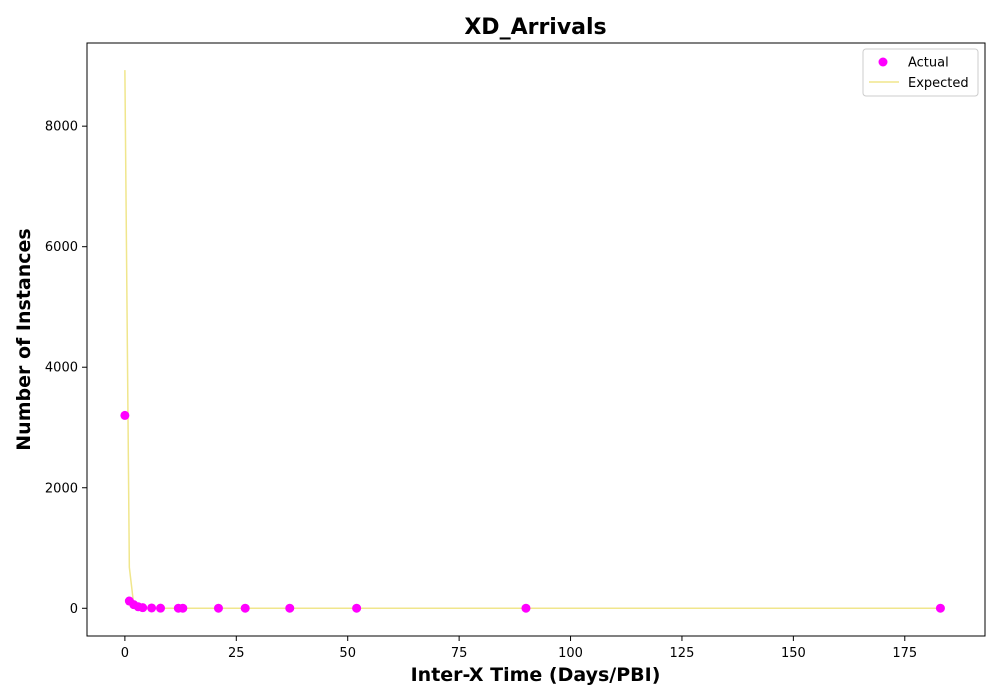 The width and height of the screenshot is (1000, 700). Describe the element at coordinates (938, 83) in the screenshot. I see `legend-label-expected: Expected` at that location.